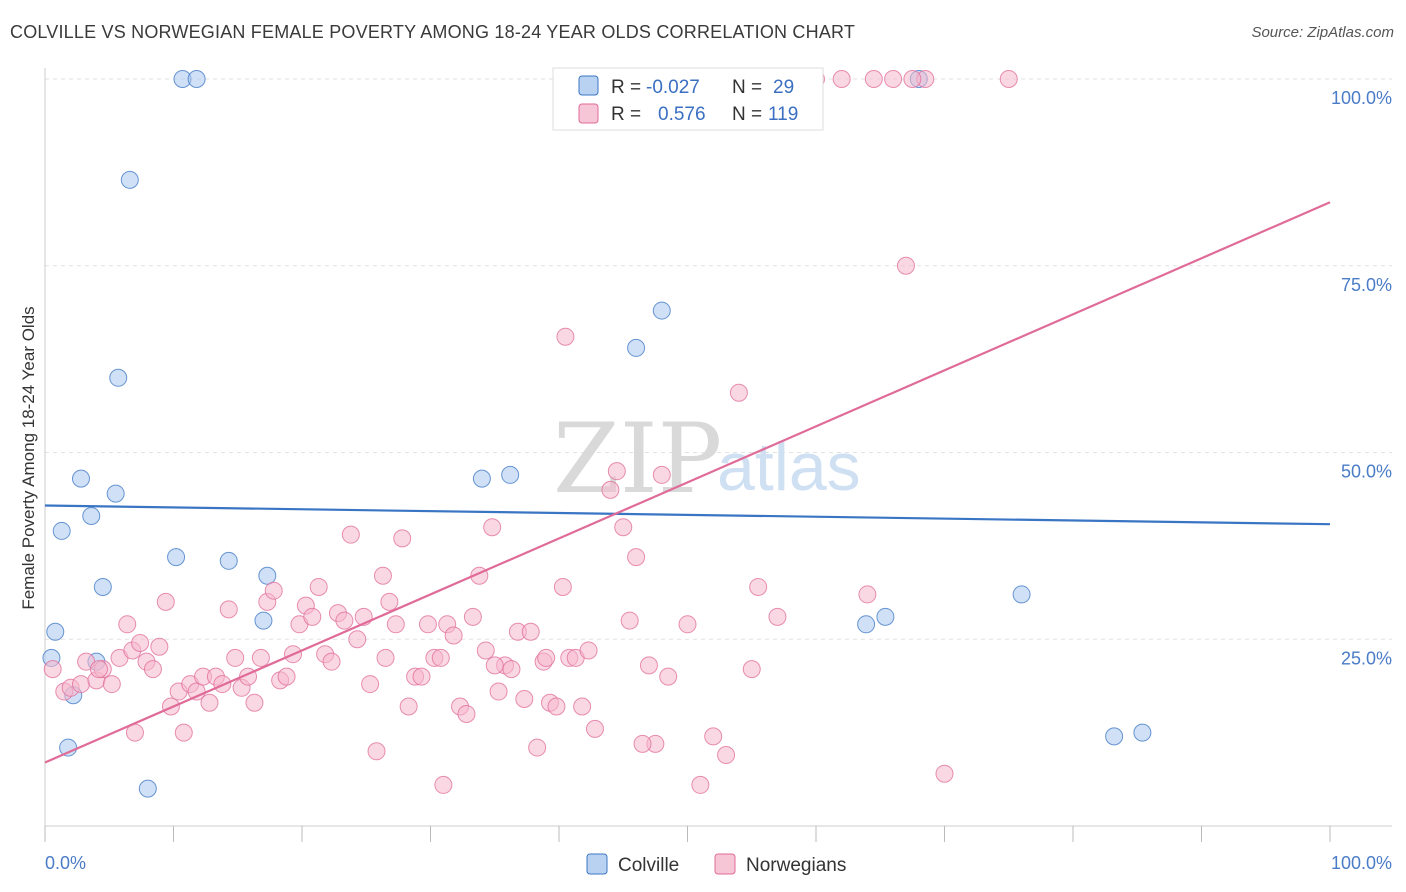  I want to click on y-tick-label: 25.0%, so click(1366, 658).